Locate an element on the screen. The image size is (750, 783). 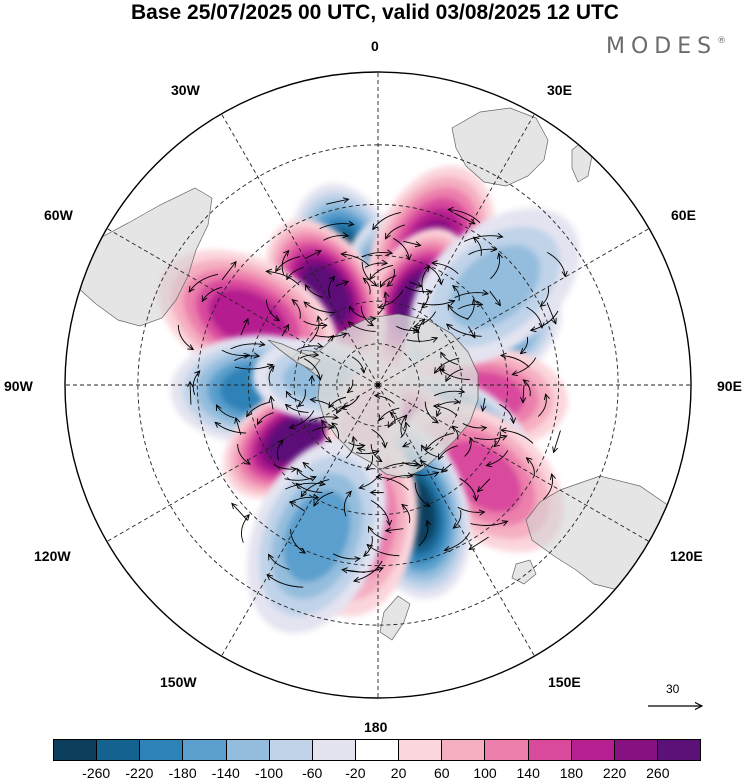
lon-label-60w: 60W is located at coordinates (58, 215).